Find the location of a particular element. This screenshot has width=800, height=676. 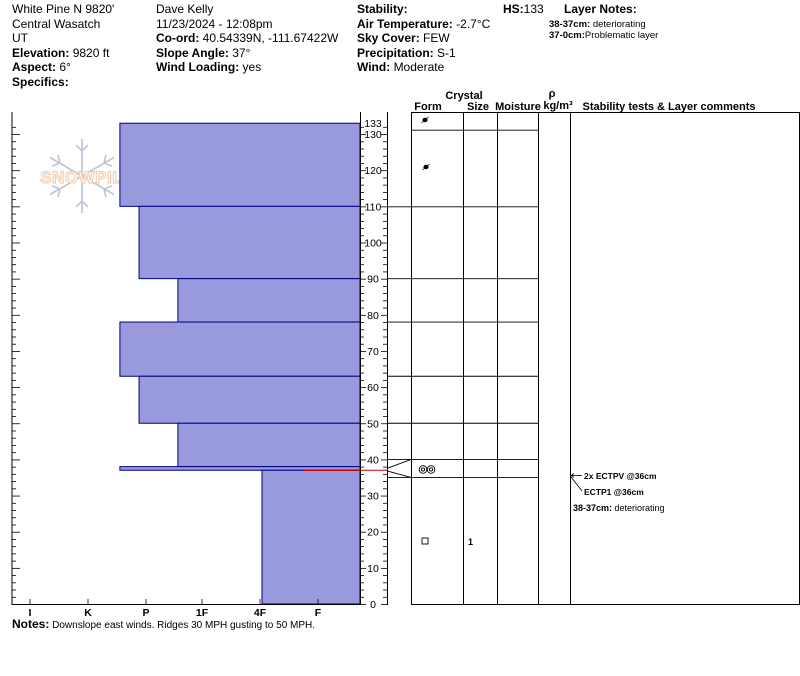

layer-note: 38-37cm: deteriorating is located at coordinates (603, 24).